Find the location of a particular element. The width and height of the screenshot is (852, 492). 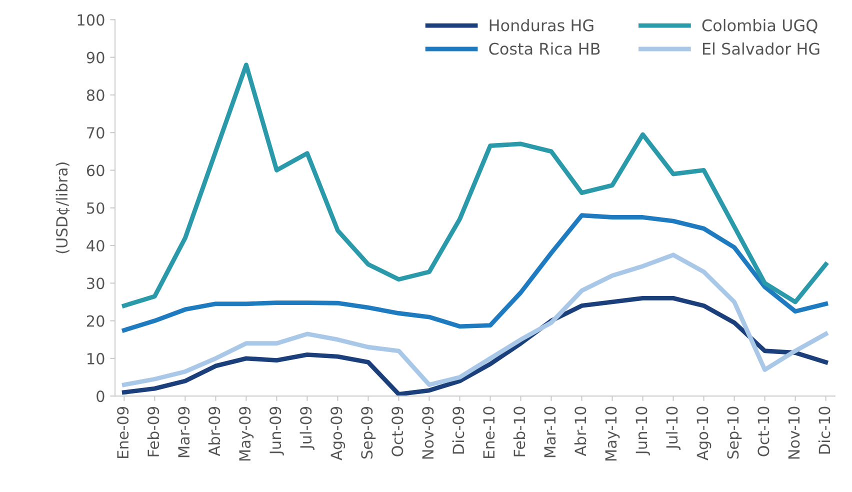

y-tick-label: 30 is located at coordinates (95, 284).